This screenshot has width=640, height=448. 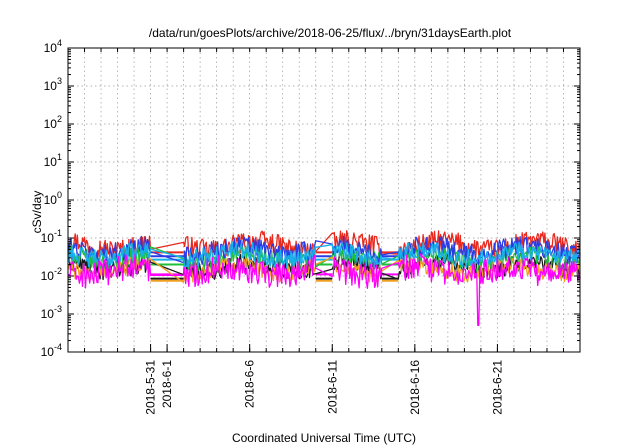 I want to click on y-tick-label: 10⁰, so click(x=53, y=198).